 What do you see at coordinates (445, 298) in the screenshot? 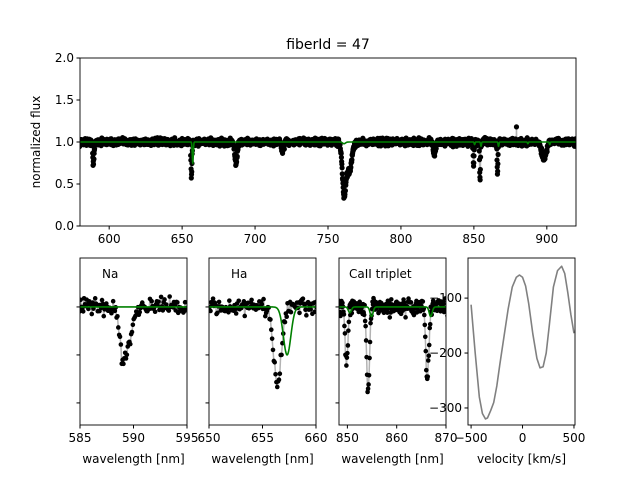
I see `y-tick-label: −100` at bounding box center [445, 298].